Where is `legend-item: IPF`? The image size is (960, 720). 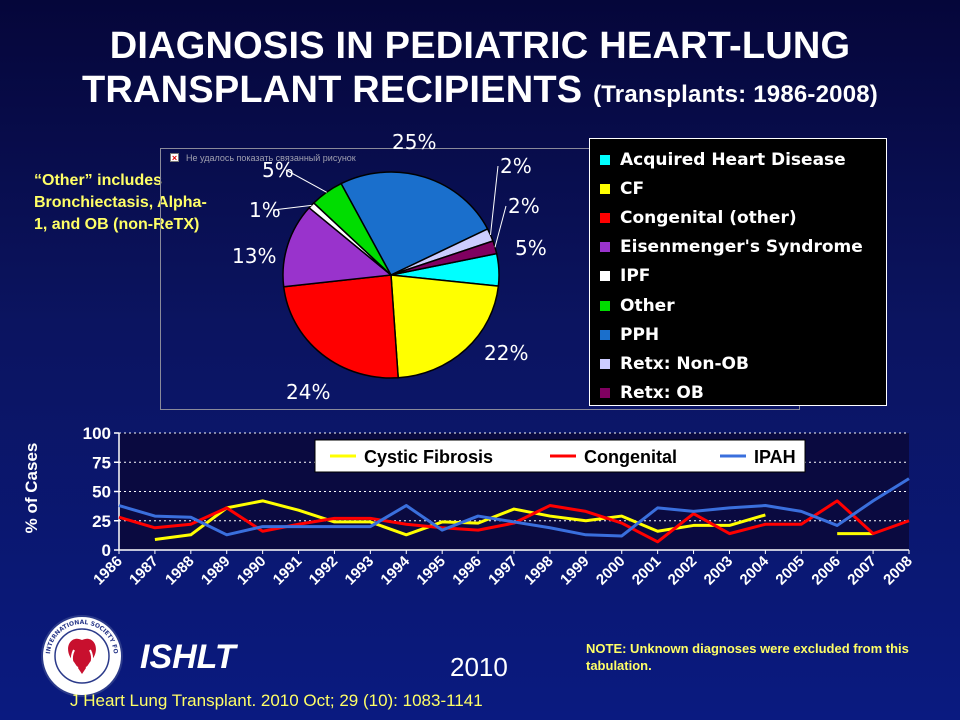 legend-item: IPF is located at coordinates (743, 276).